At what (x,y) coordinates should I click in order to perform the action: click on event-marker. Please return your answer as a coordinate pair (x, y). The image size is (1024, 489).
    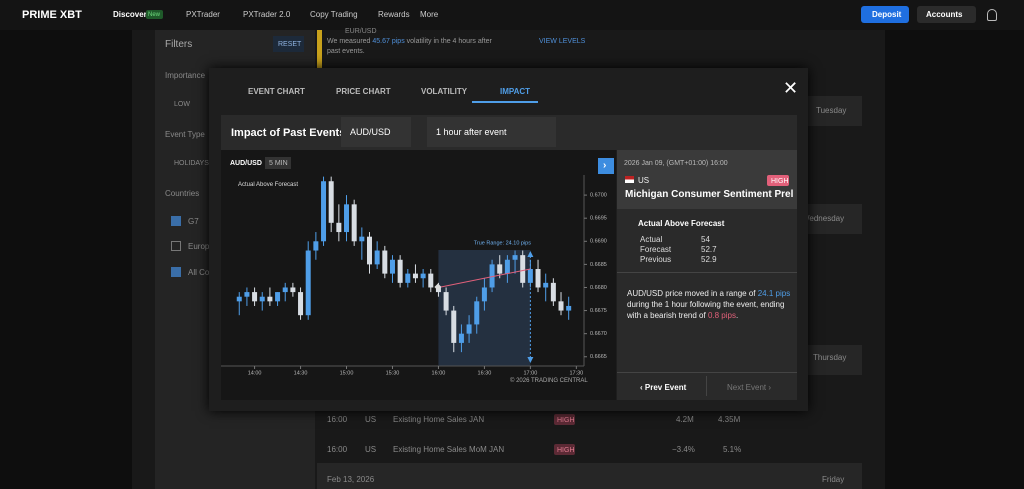
    Looking at the image, I should click on (438, 287).